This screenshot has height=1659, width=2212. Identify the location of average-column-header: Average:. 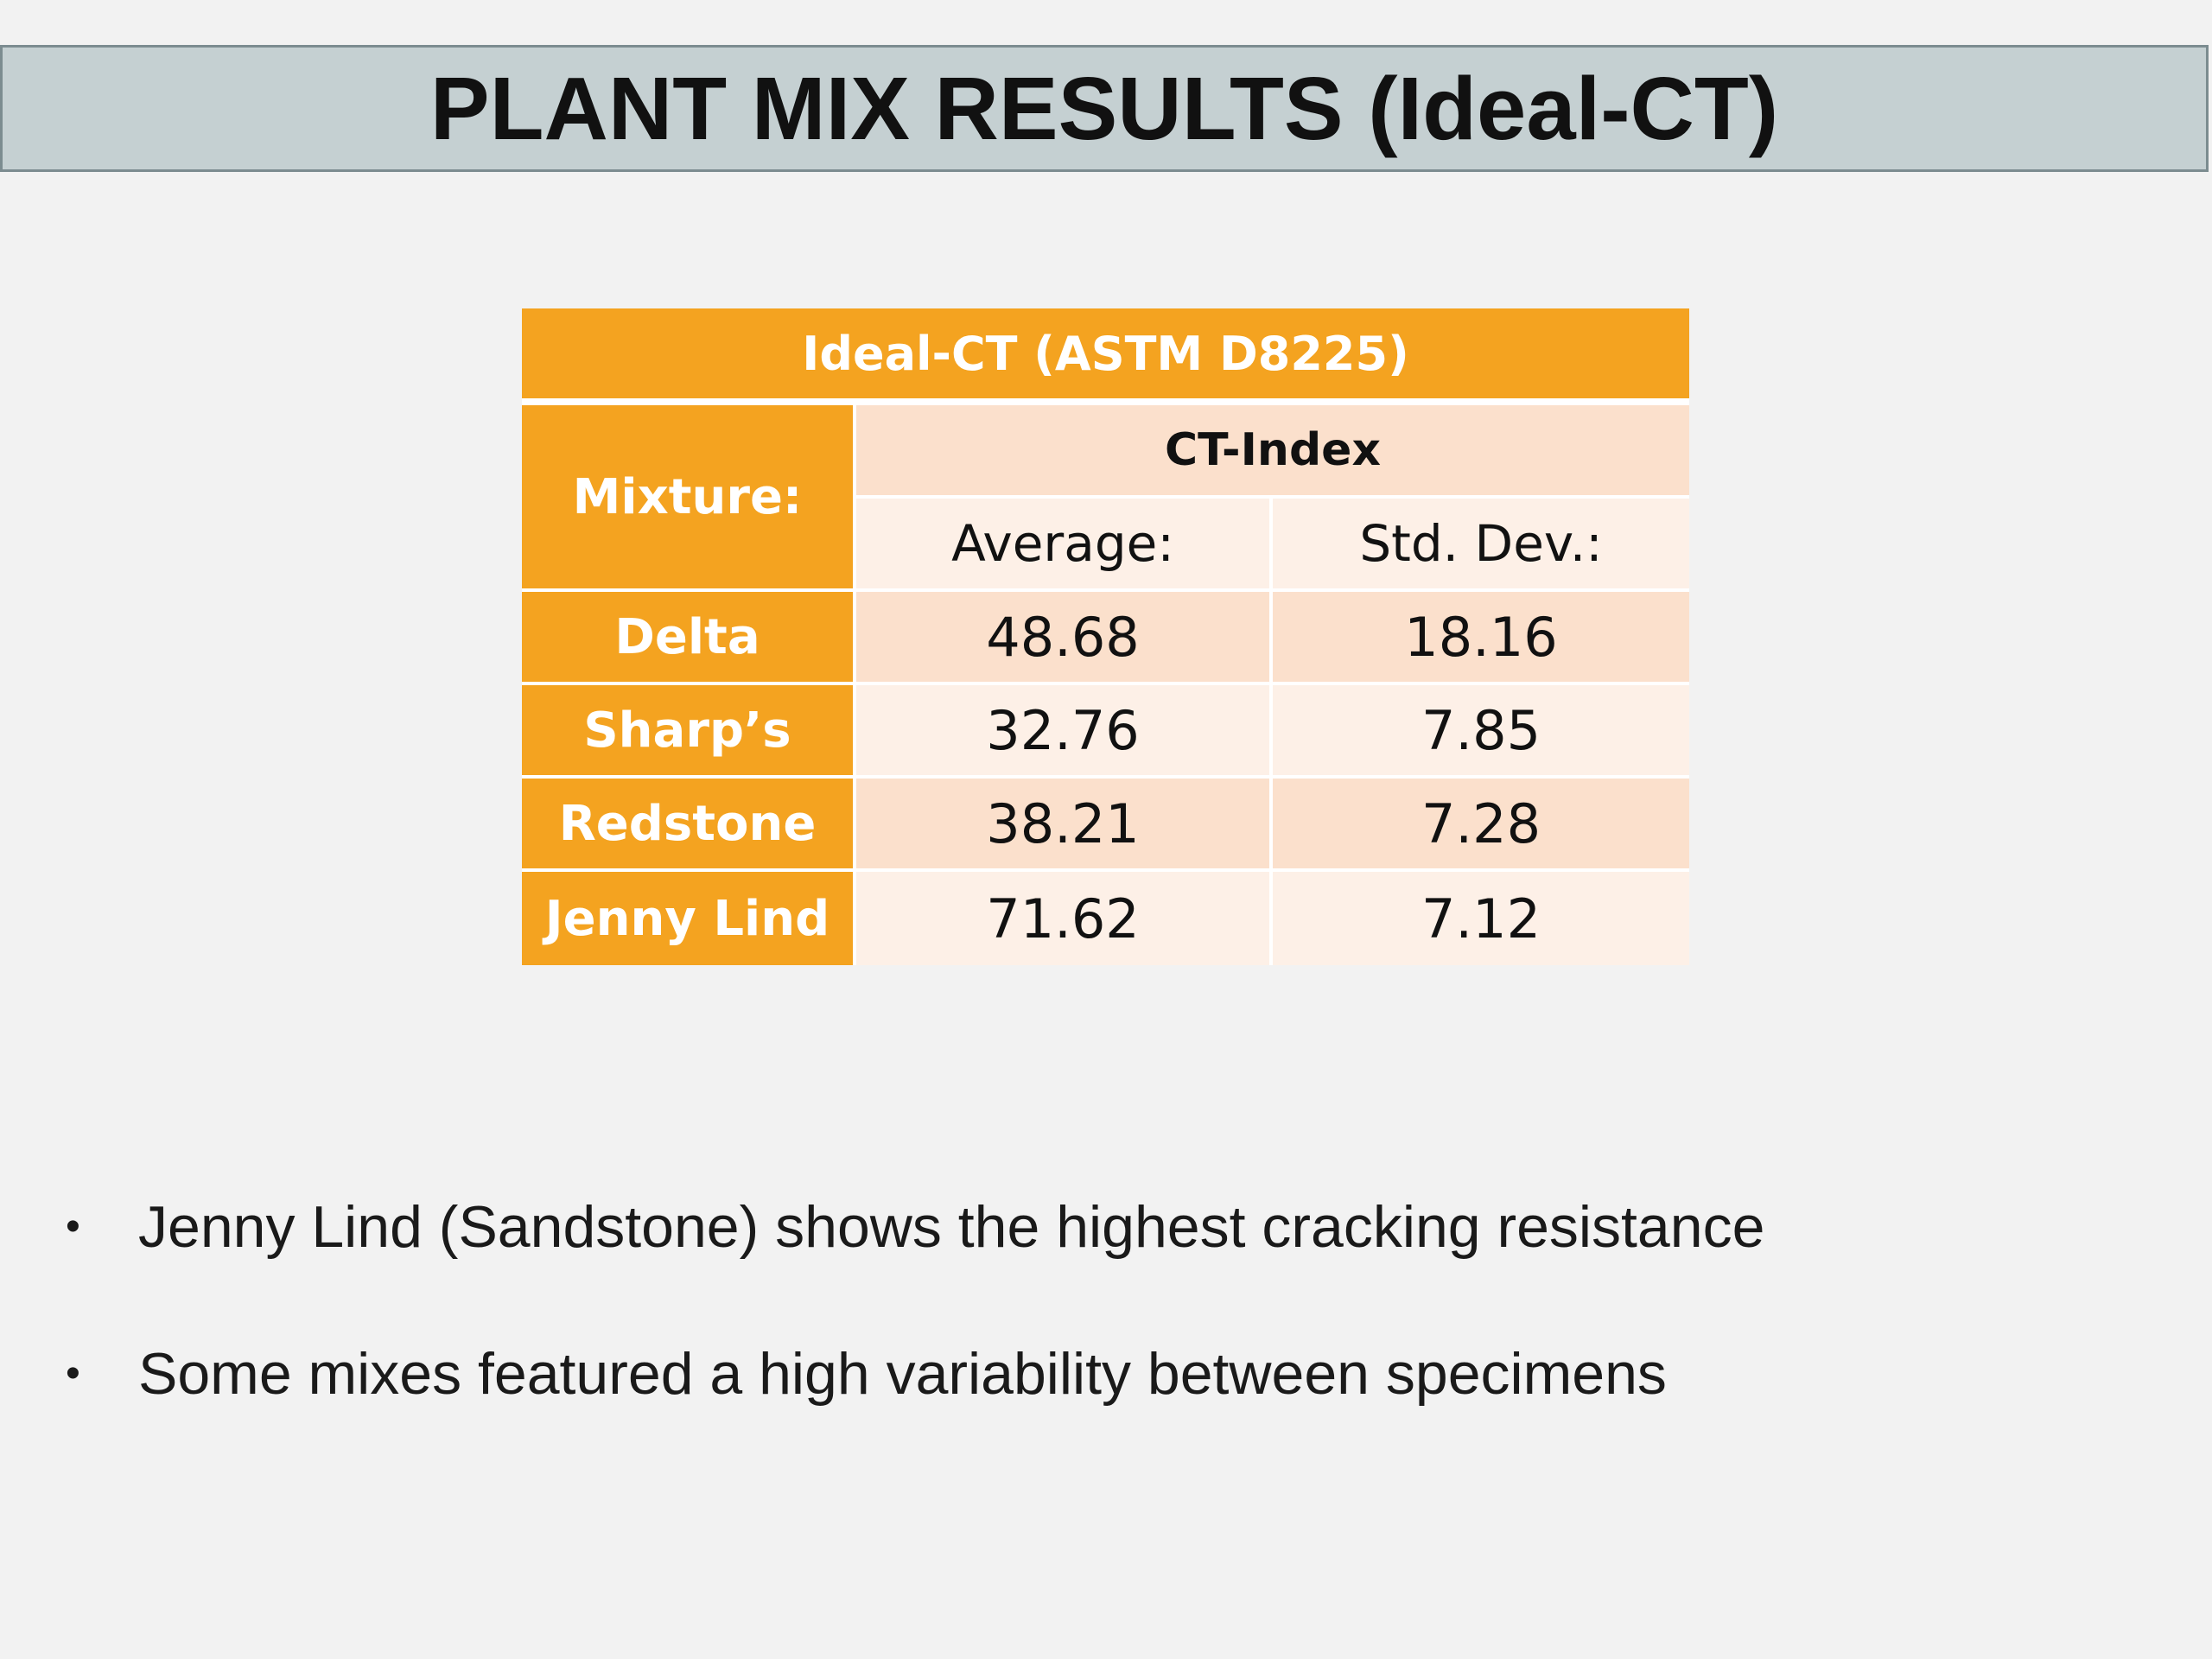
(1064, 545).